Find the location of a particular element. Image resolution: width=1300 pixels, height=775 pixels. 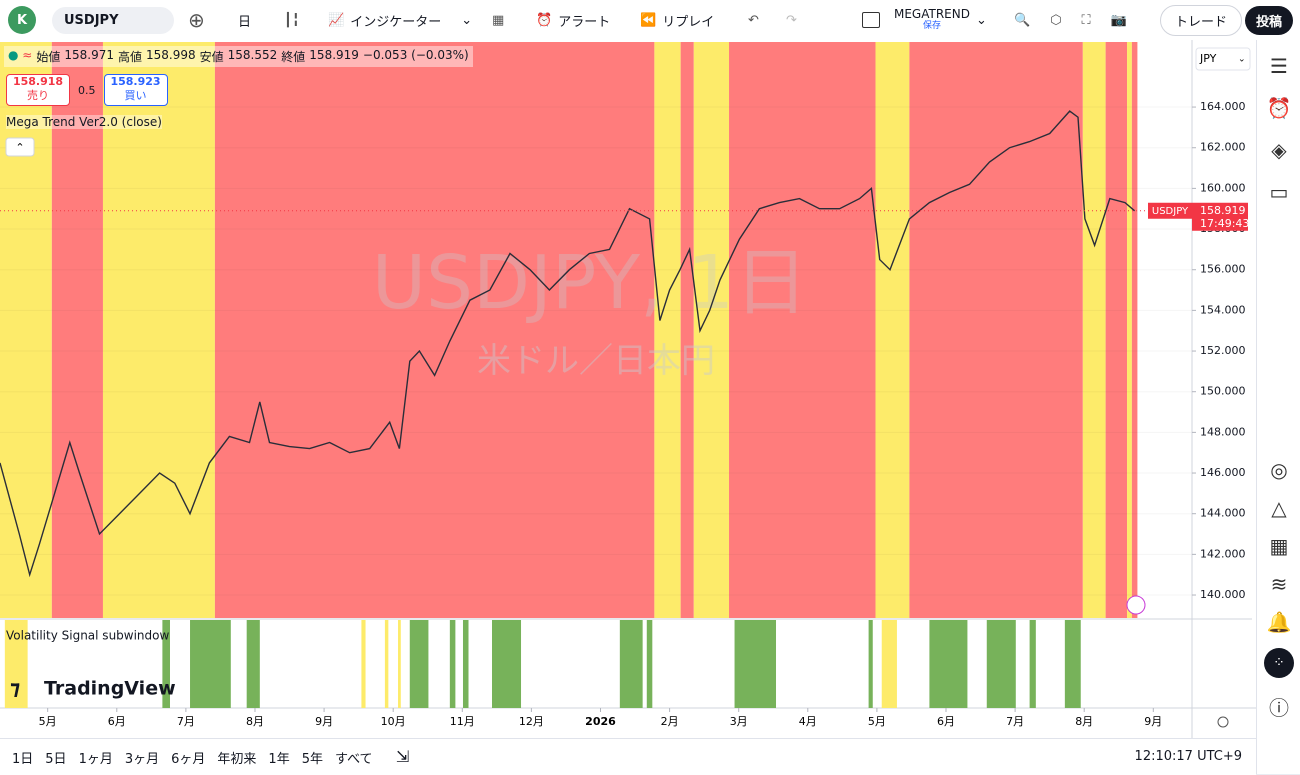

countdown: 17:49:43 is located at coordinates (1224, 223).